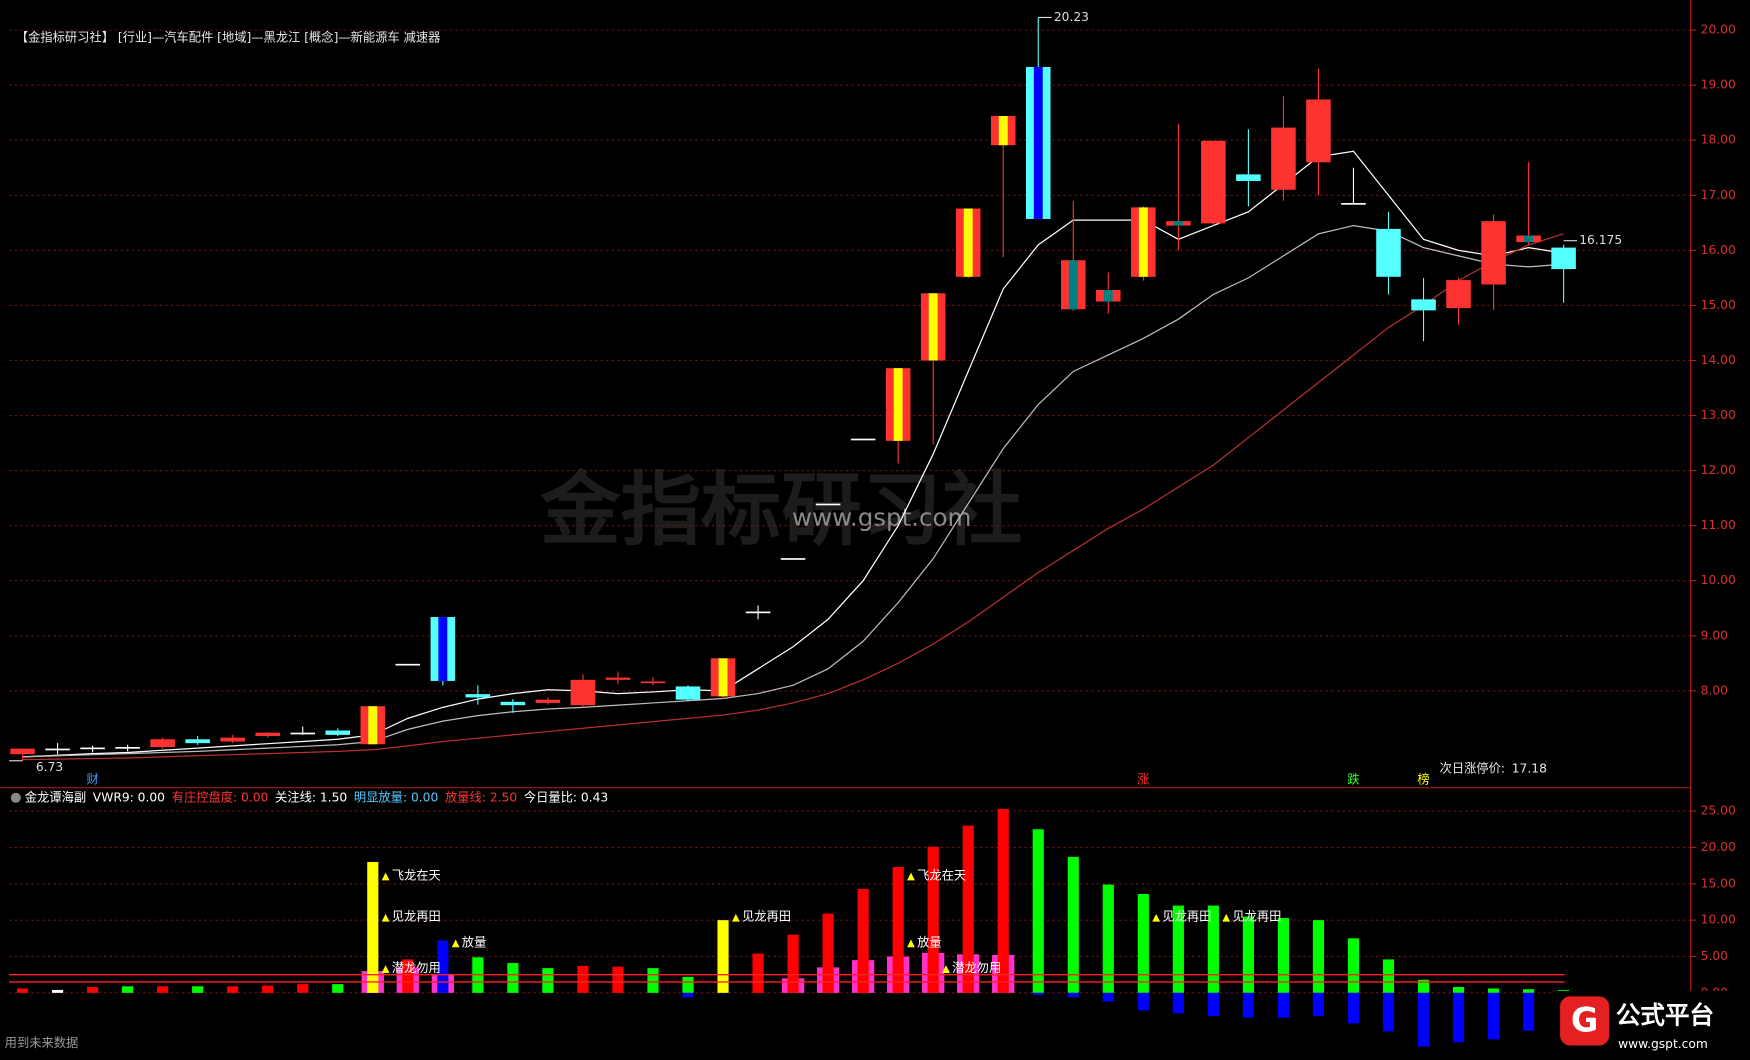 Image resolution: width=1750 pixels, height=1060 pixels. What do you see at coordinates (55, 796) in the screenshot?
I see `panel-header-item: 金龙谭海副` at bounding box center [55, 796].